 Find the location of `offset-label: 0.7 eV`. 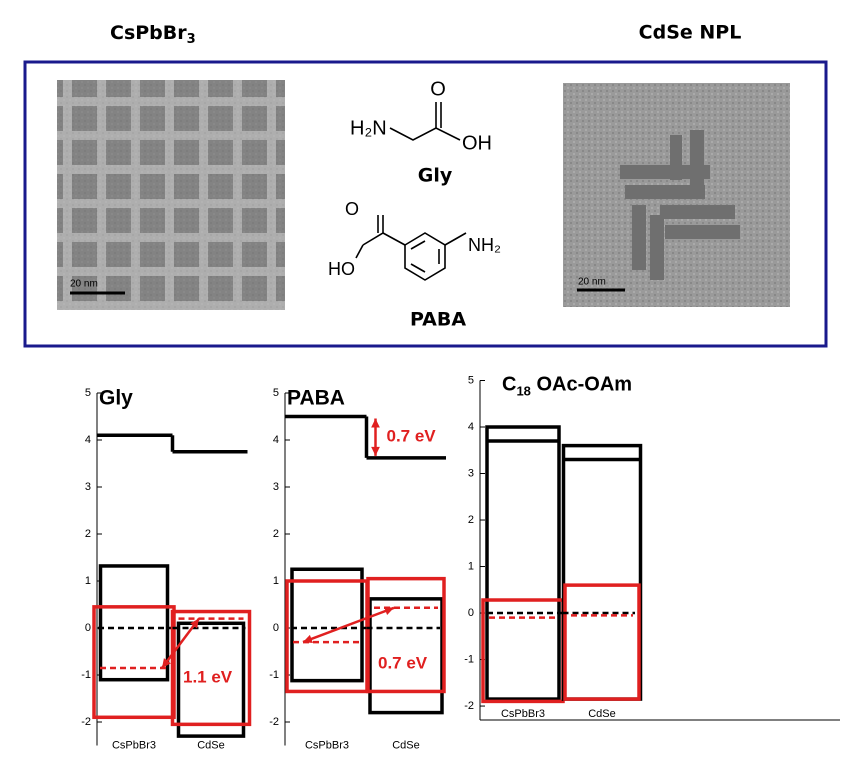

offset-label: 0.7 eV is located at coordinates (412, 436).